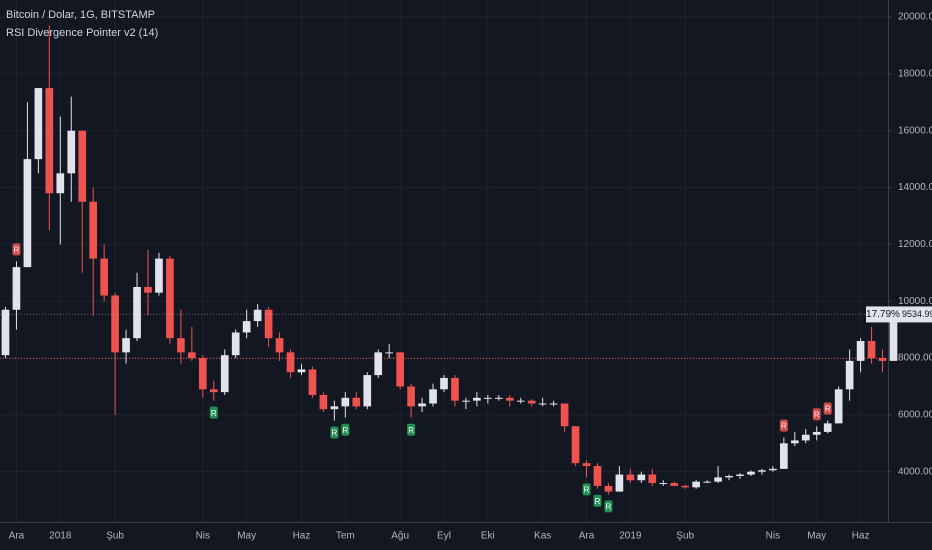 Image resolution: width=932 pixels, height=550 pixels. I want to click on last-price-box, so click(916, 314).